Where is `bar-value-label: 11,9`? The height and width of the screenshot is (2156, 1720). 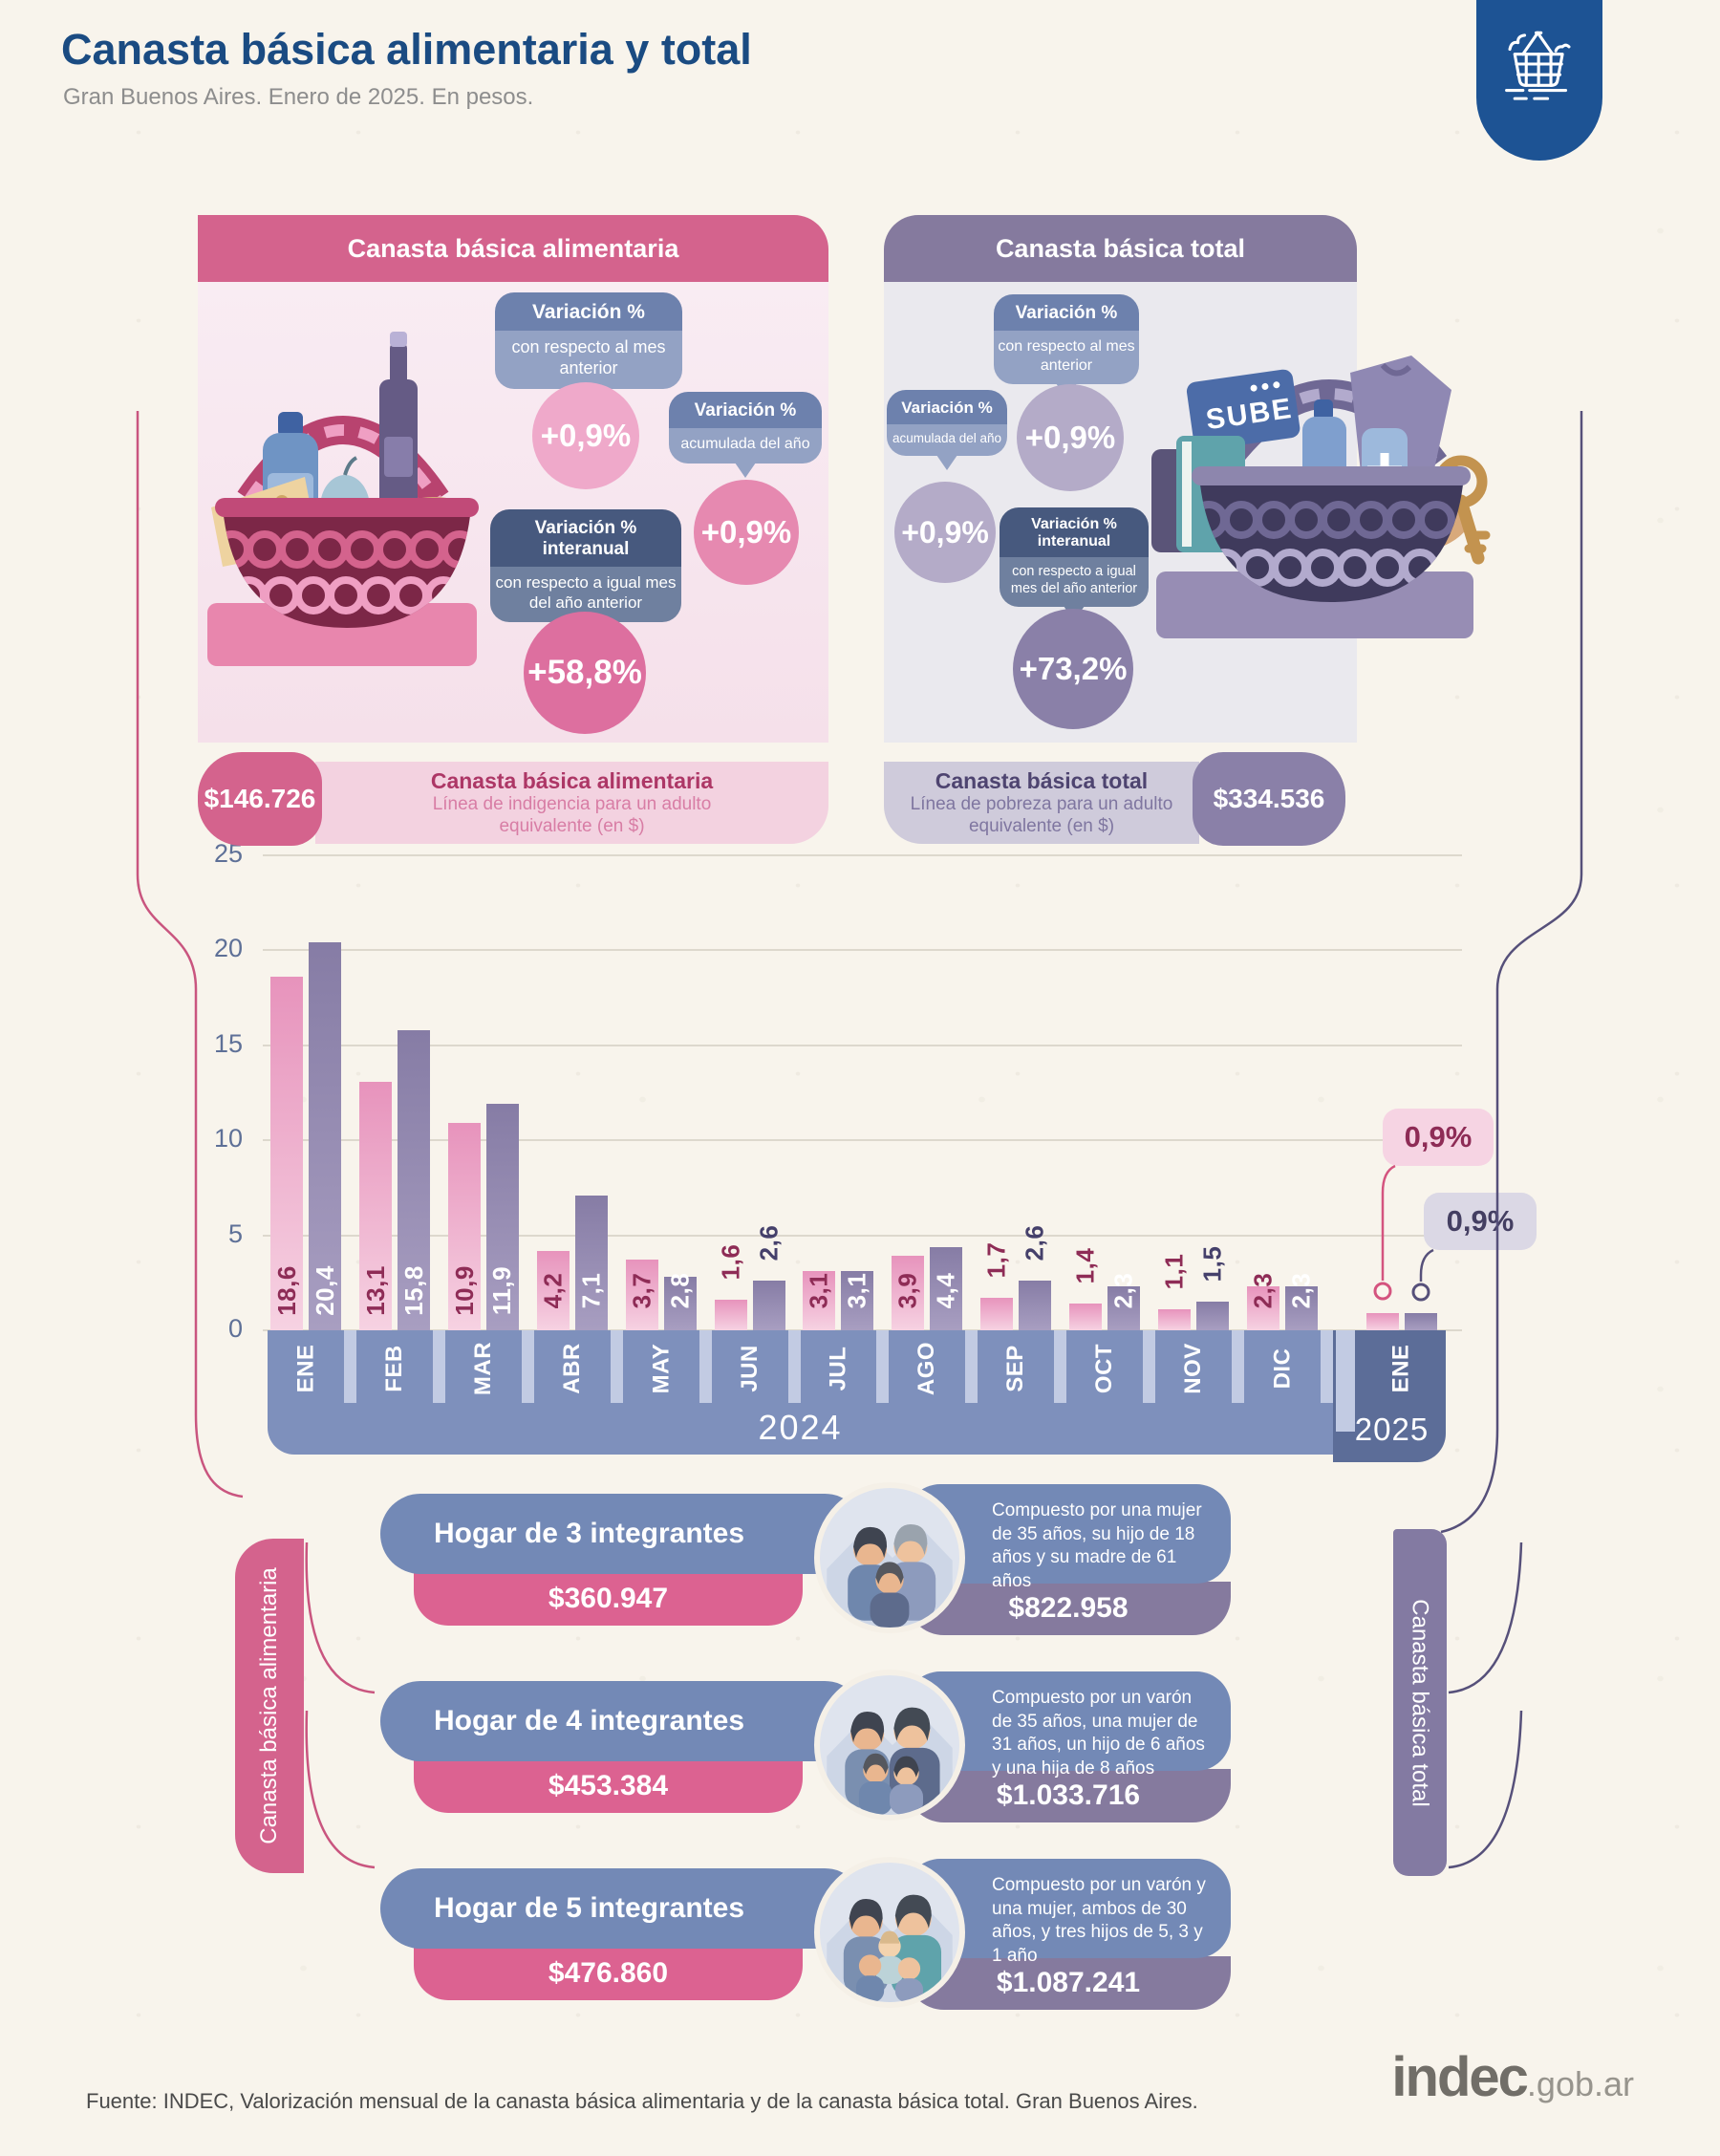
bar-value-label: 11,9 is located at coordinates (502, 1290).